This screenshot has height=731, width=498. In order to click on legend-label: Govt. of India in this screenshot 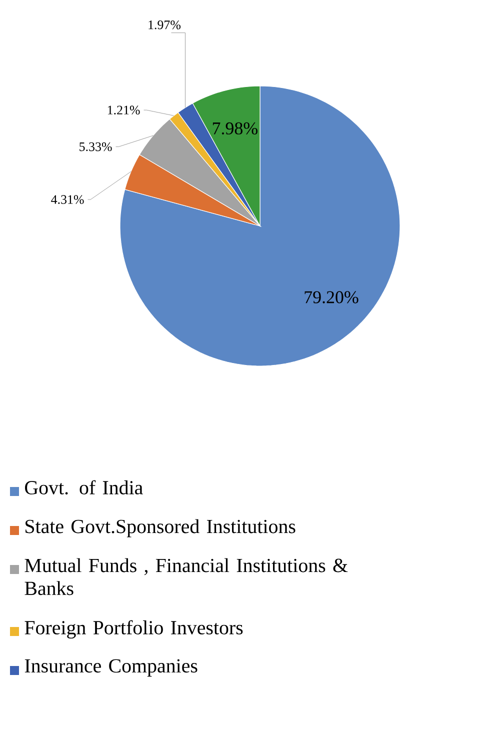, I will do `click(84, 487)`.